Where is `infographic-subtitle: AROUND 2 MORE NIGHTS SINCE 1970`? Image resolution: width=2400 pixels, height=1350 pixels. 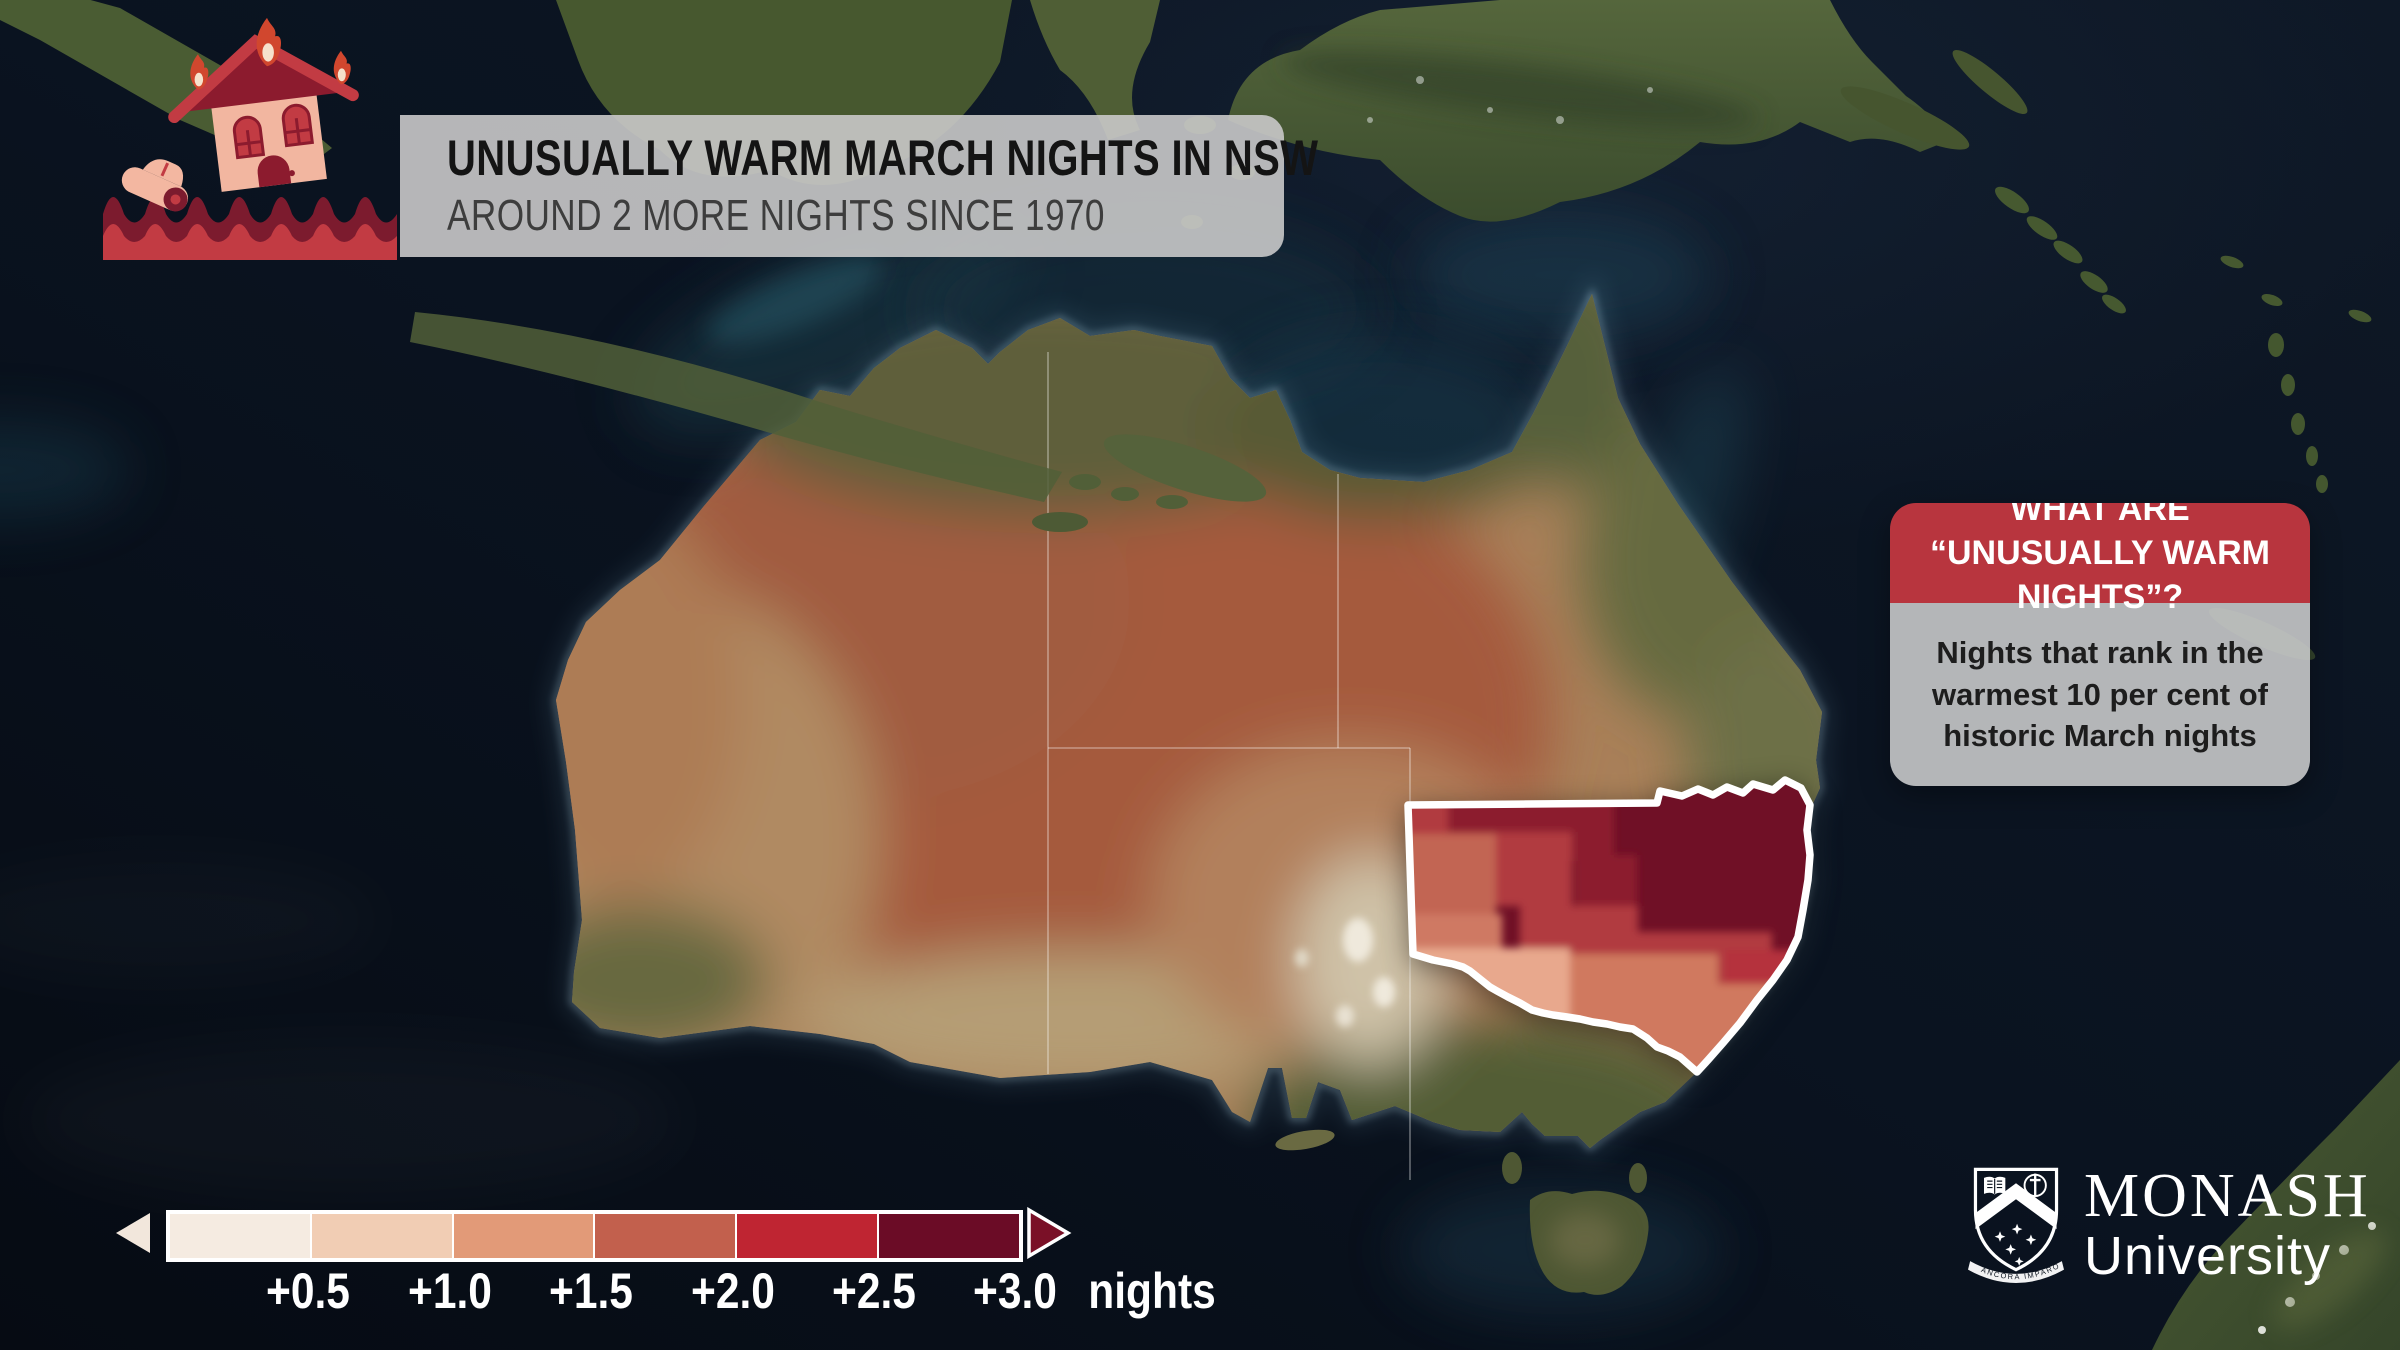
infographic-subtitle: AROUND 2 MORE NIGHTS SINCE 1970 is located at coordinates (776, 215).